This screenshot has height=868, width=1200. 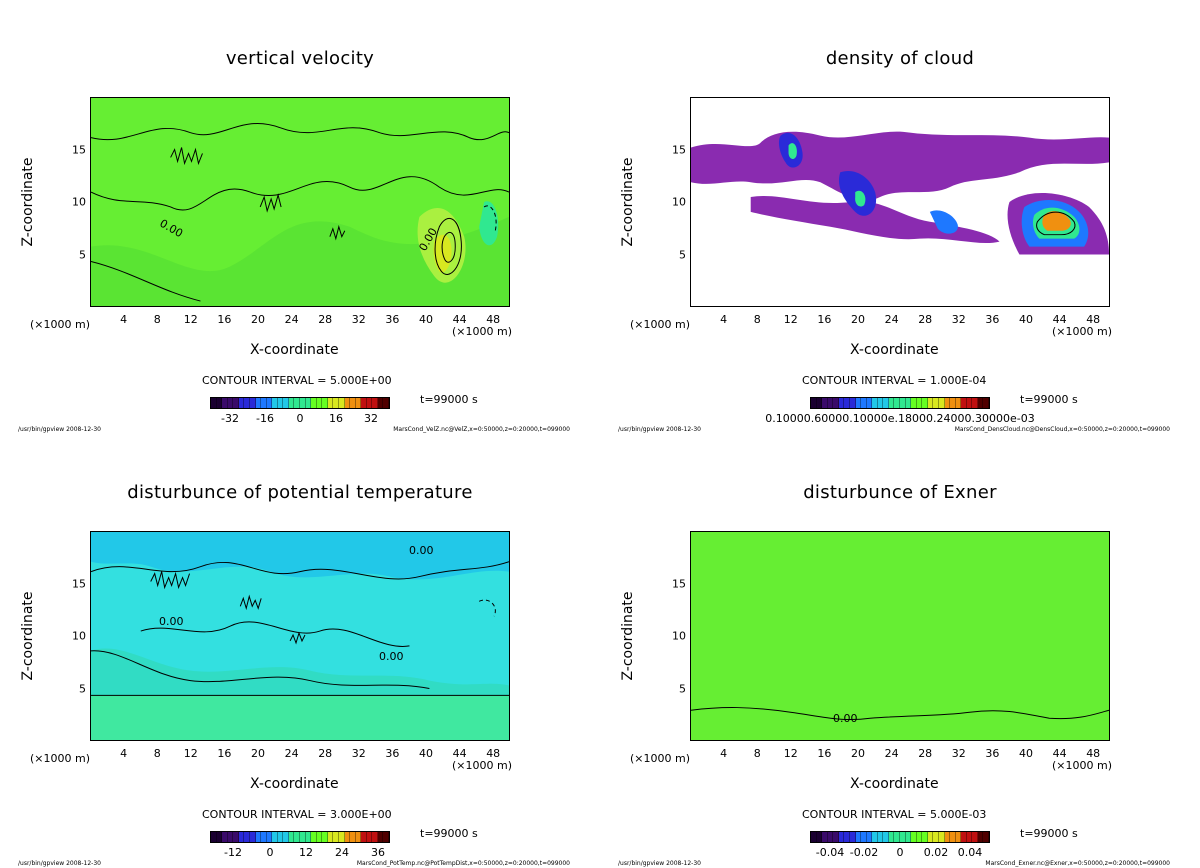 I want to click on x-tick-label: 48, so click(x=493, y=319).